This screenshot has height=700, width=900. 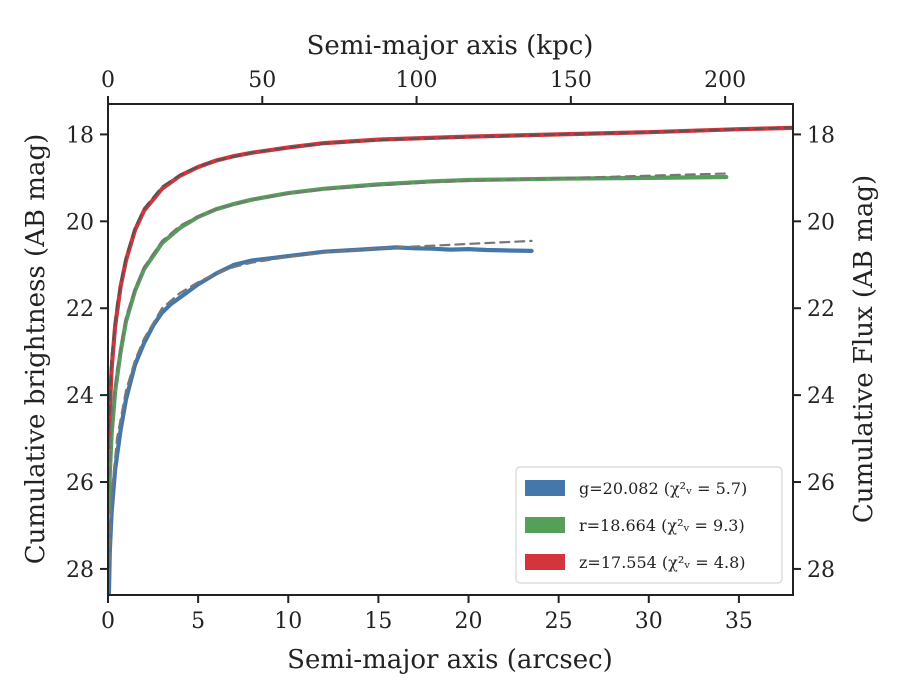 I want to click on right-y-tick-label: 18, so click(x=821, y=135).